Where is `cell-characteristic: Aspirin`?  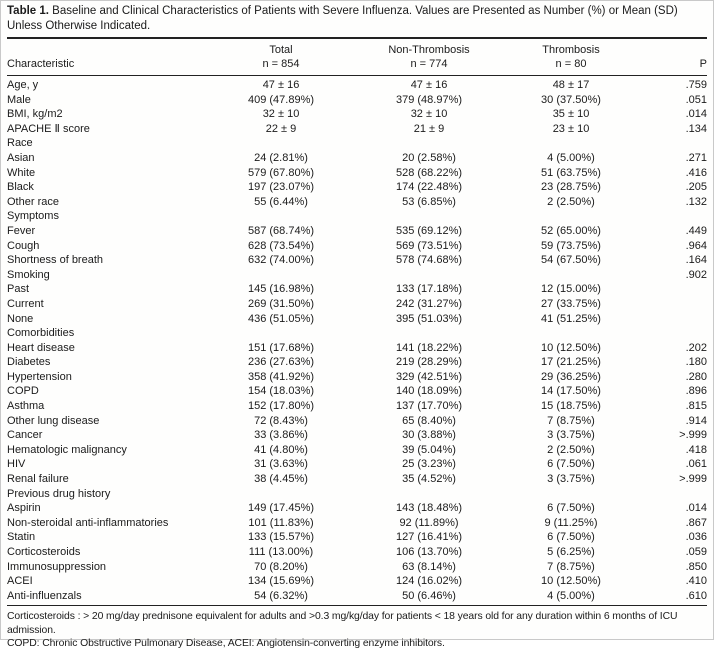
cell-characteristic: Aspirin is located at coordinates (24, 508).